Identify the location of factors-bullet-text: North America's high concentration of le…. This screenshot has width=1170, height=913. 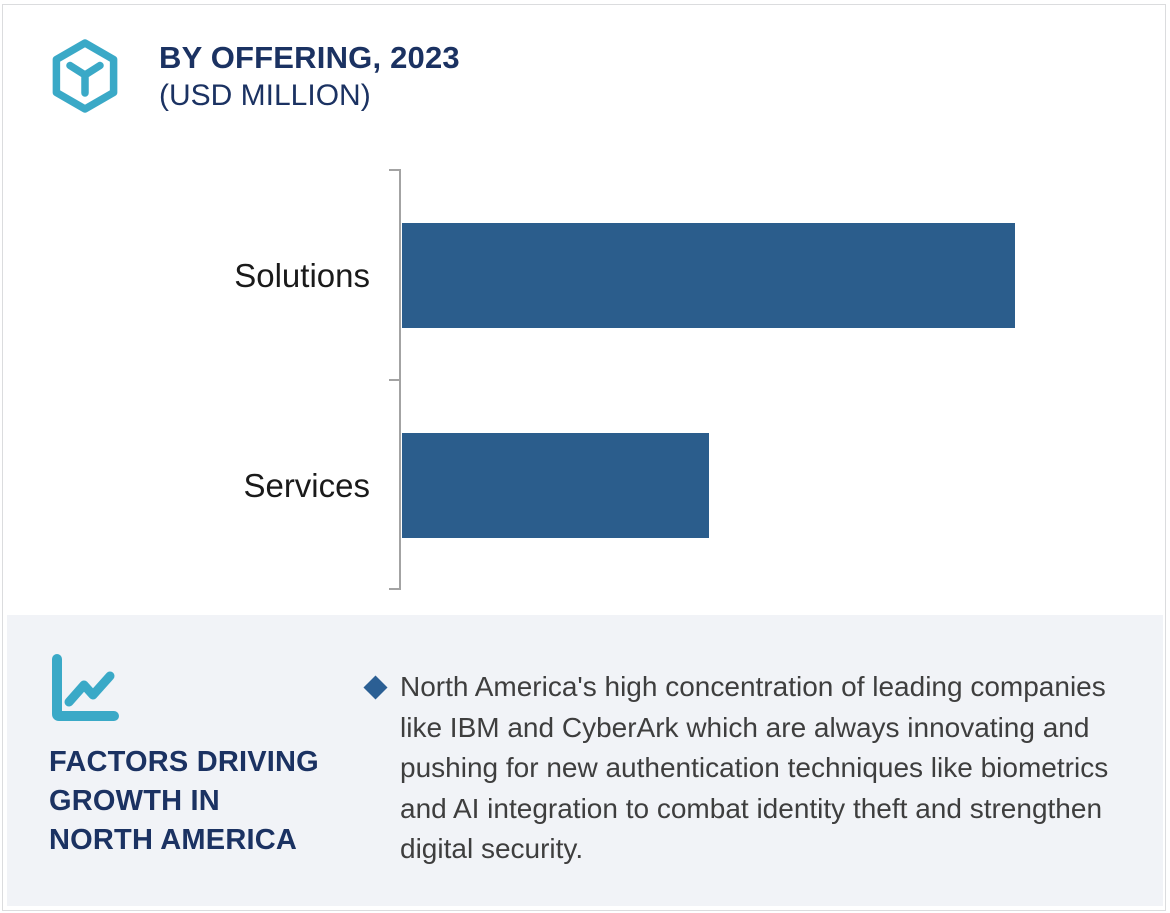
(754, 767).